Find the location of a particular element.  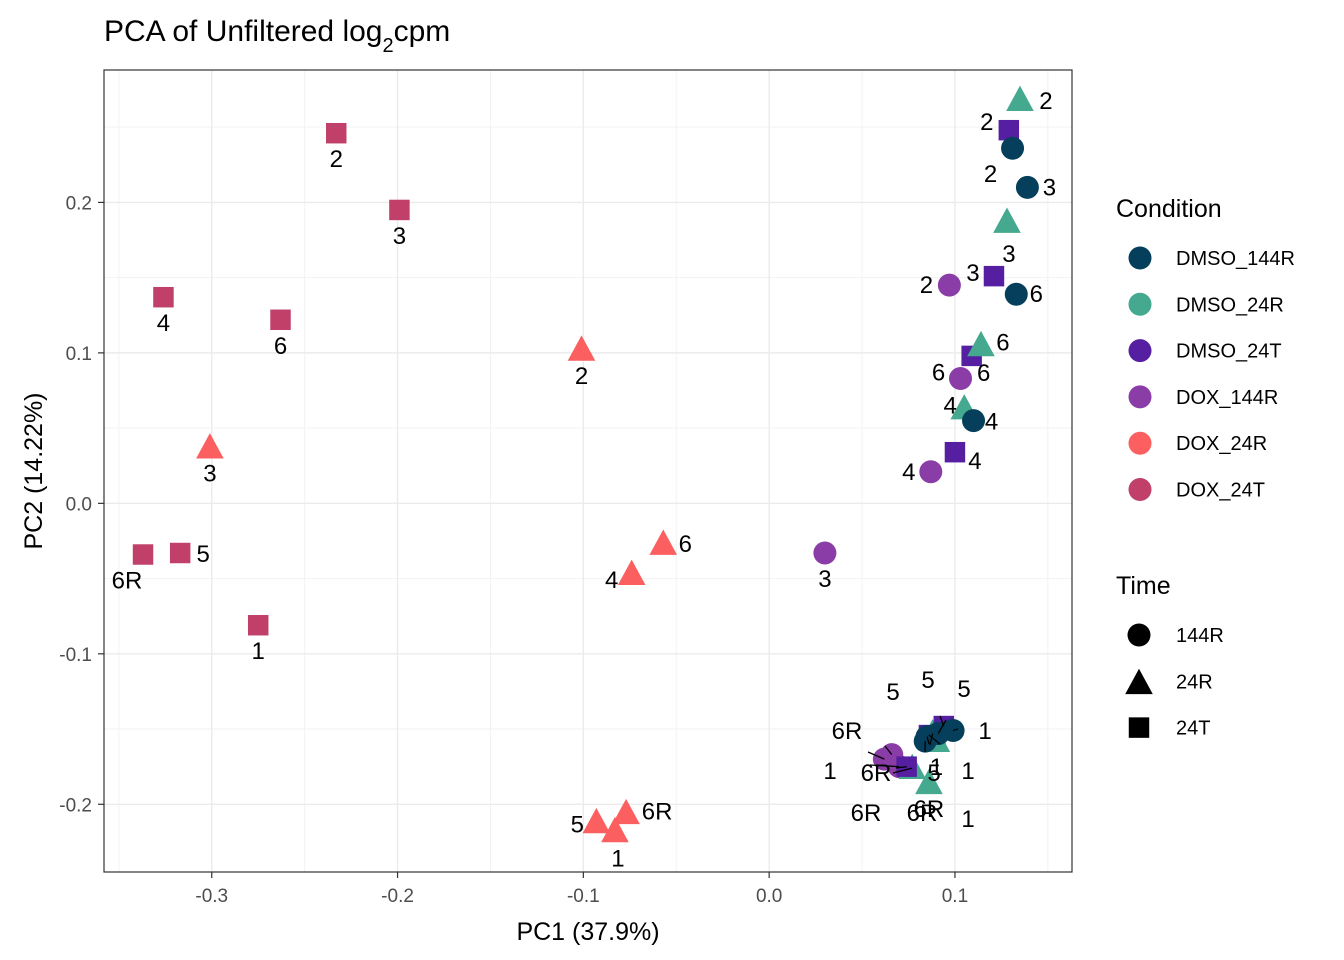

x-tick-label: 0.0 is located at coordinates (769, 896).